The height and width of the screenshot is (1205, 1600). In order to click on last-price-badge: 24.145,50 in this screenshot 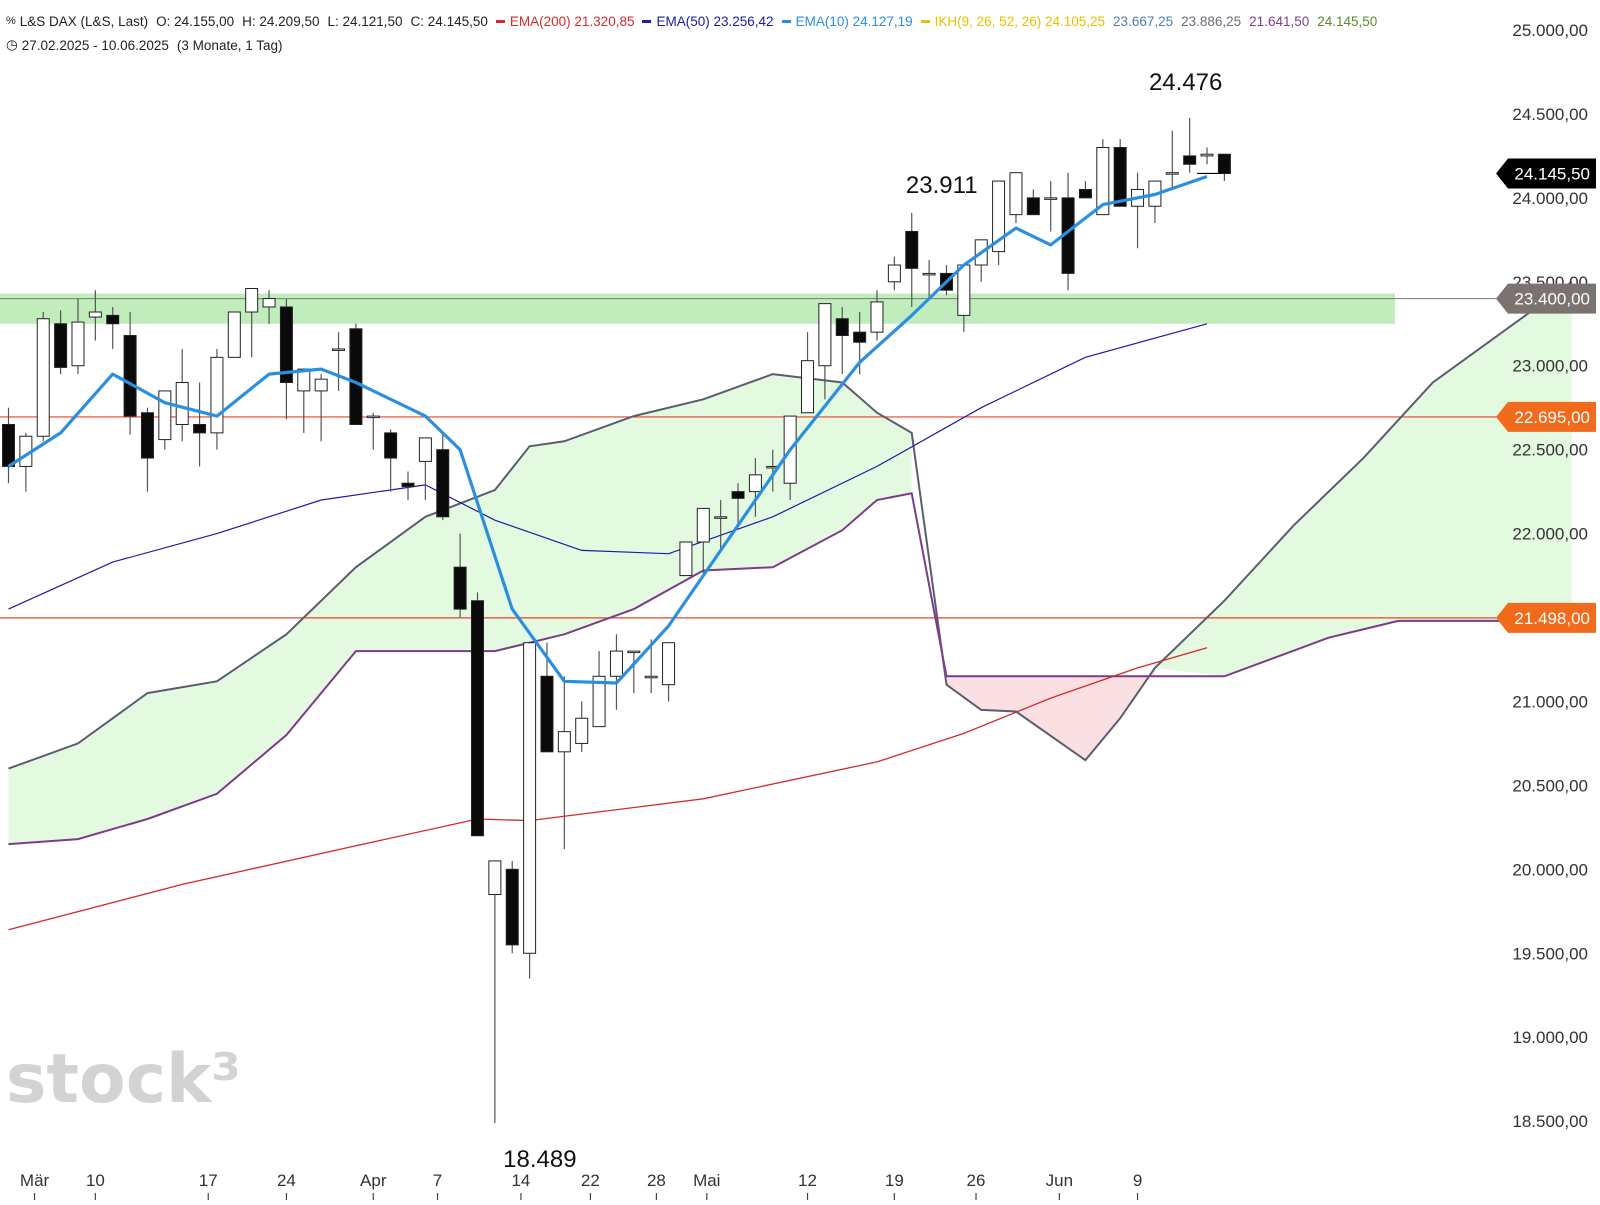, I will do `click(1546, 173)`.